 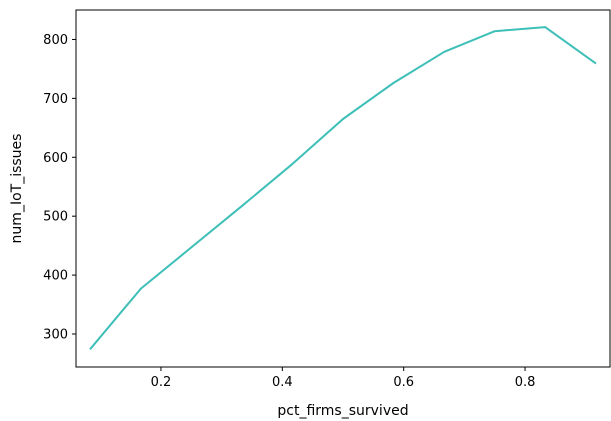 What do you see at coordinates (55, 158) in the screenshot?
I see `y-tick-label: 600` at bounding box center [55, 158].